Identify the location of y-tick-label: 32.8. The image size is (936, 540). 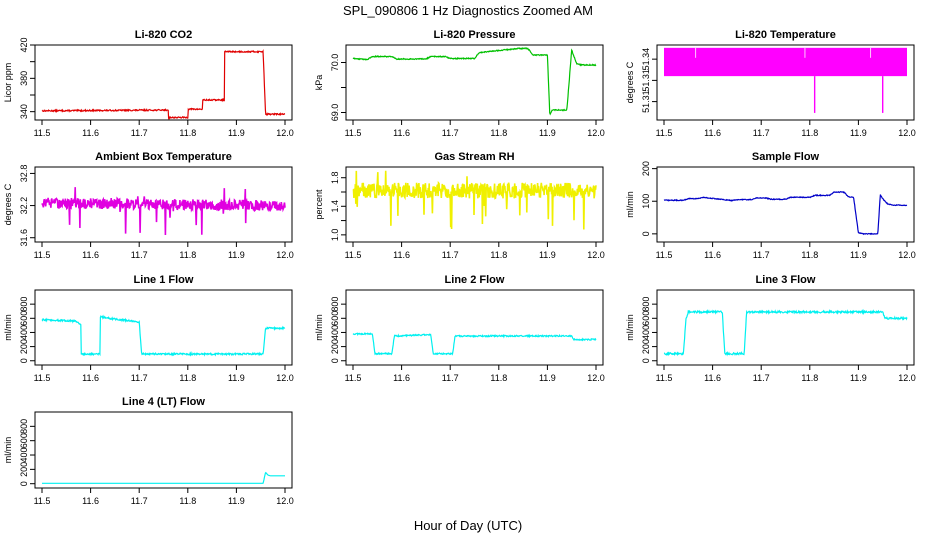
(24, 174).